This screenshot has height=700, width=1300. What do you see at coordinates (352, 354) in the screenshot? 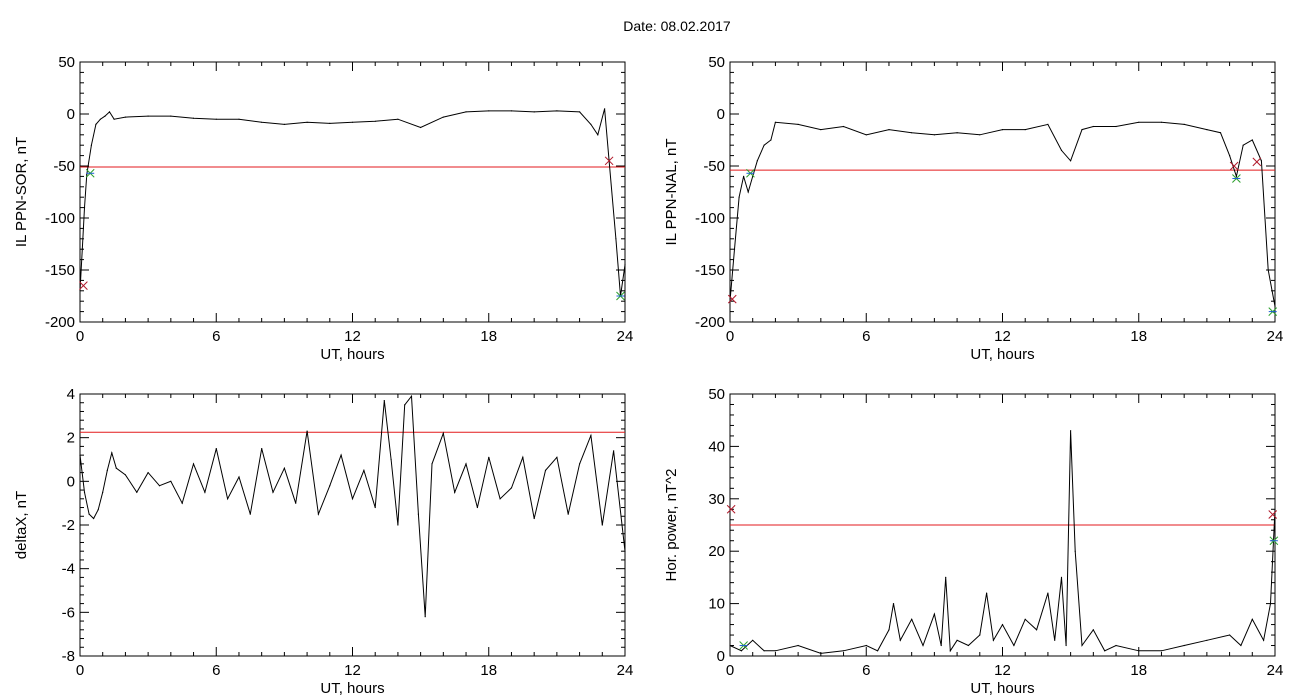
I see `x-axis-label: UT, hours` at bounding box center [352, 354].